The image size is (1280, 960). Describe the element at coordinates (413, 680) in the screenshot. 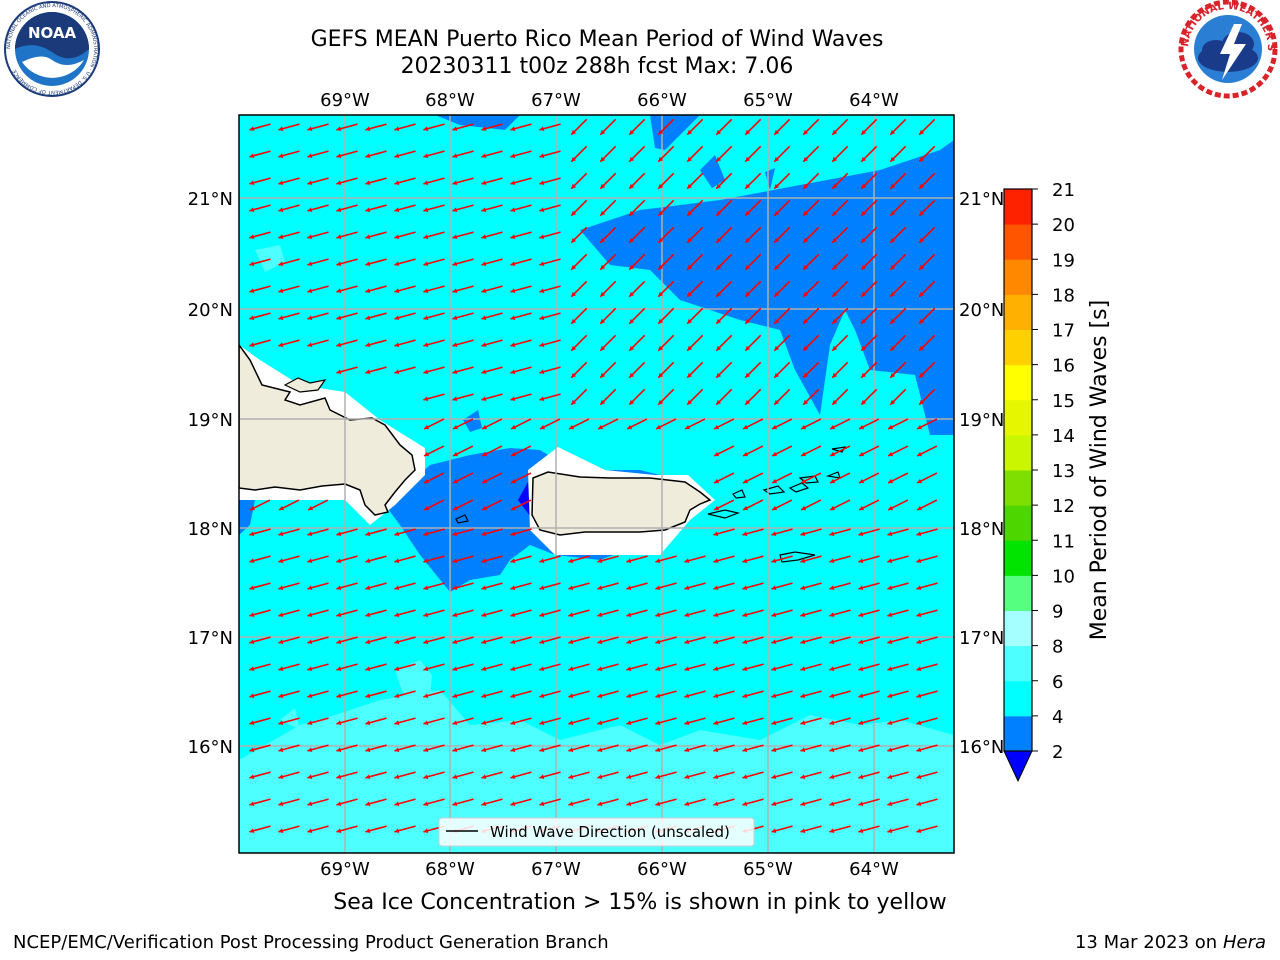

I see `period-6-8-region` at that location.